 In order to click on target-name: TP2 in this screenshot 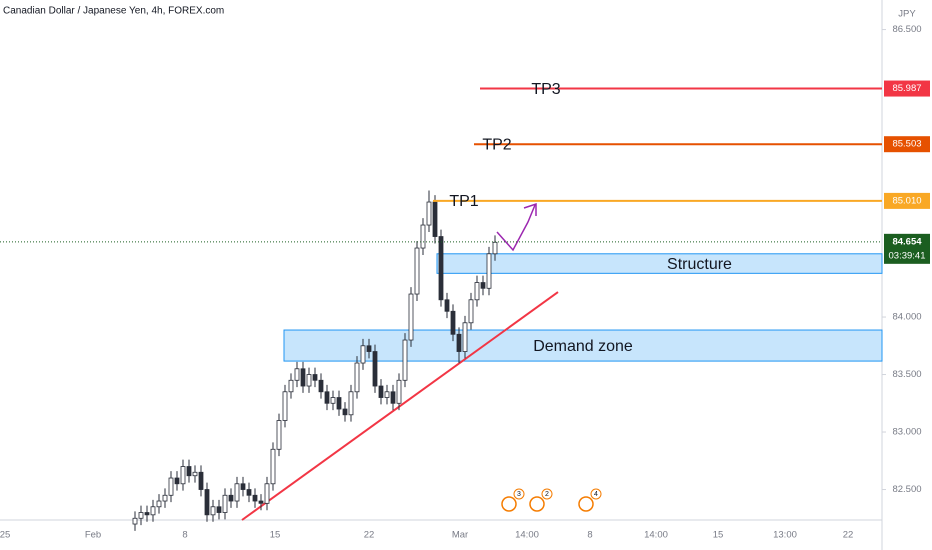, I will do `click(496, 144)`.